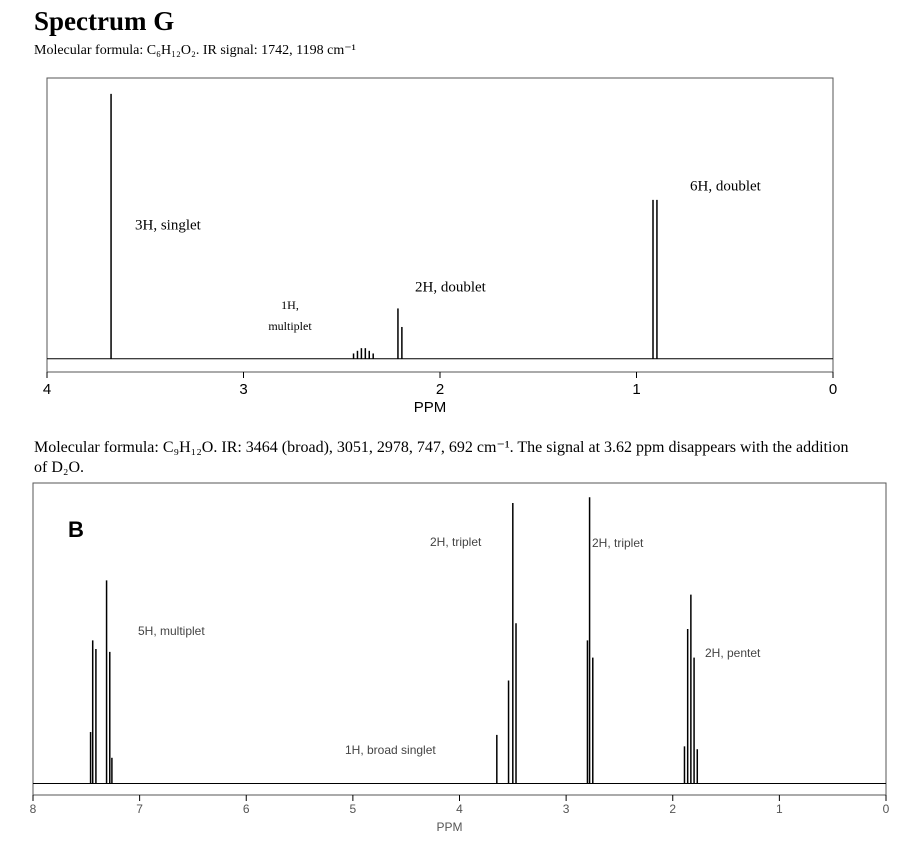 The height and width of the screenshot is (860, 904). What do you see at coordinates (171, 631) in the screenshot?
I see `annotation: 5H, multiplet` at bounding box center [171, 631].